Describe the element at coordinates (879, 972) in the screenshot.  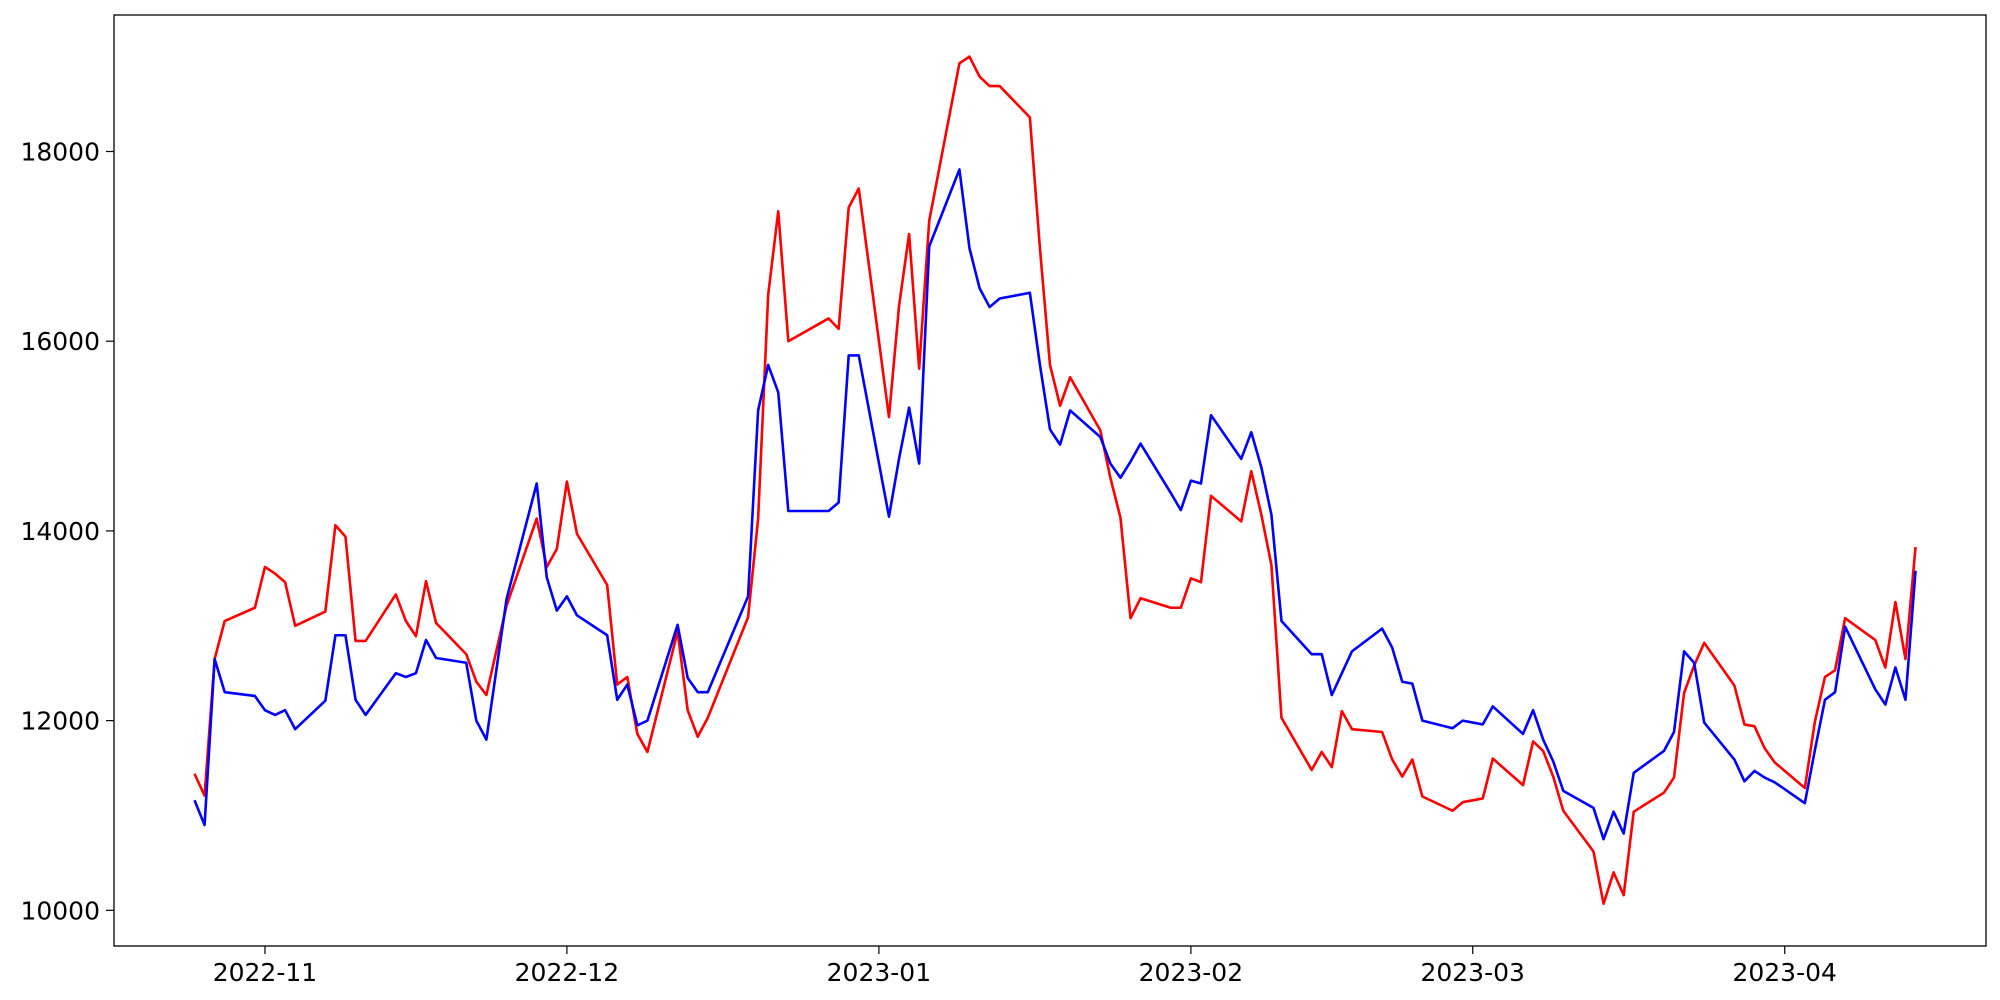
I see `x-tick-label: 2023-01` at that location.